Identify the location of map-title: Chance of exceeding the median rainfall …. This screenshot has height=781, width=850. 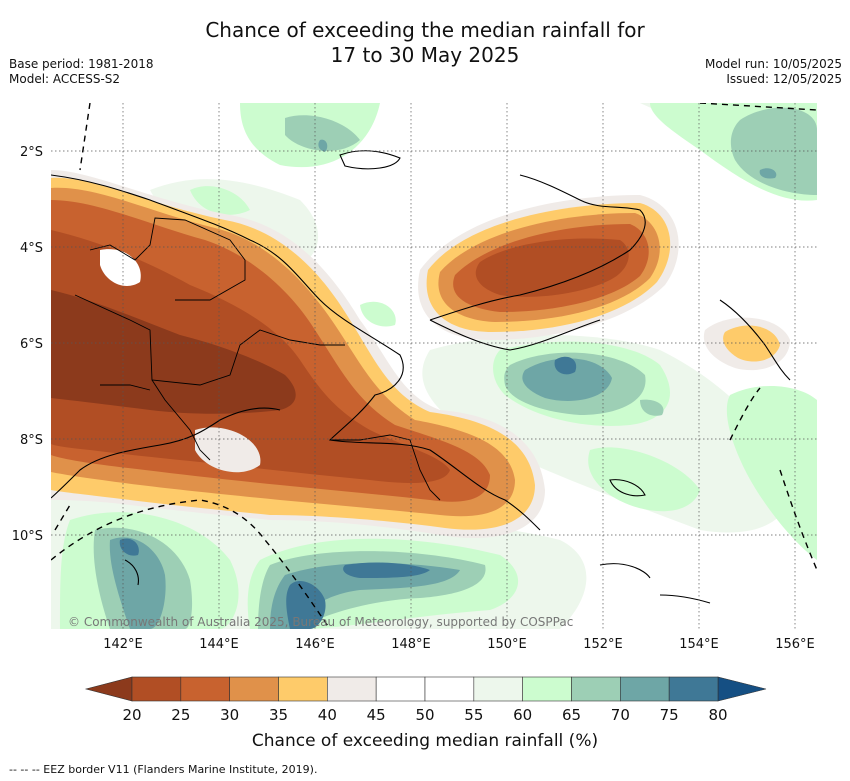
(425, 43).